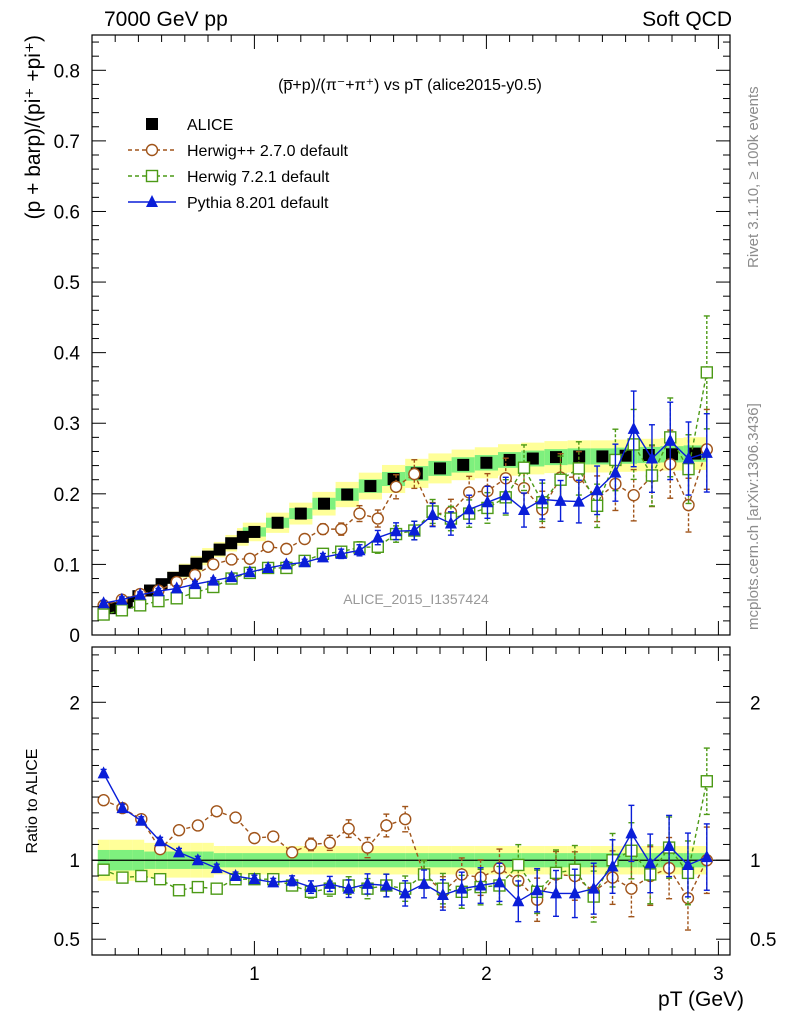 This screenshot has height=1024, width=786. I want to click on legend-label: Herwig 7.2.1 default, so click(258, 177).